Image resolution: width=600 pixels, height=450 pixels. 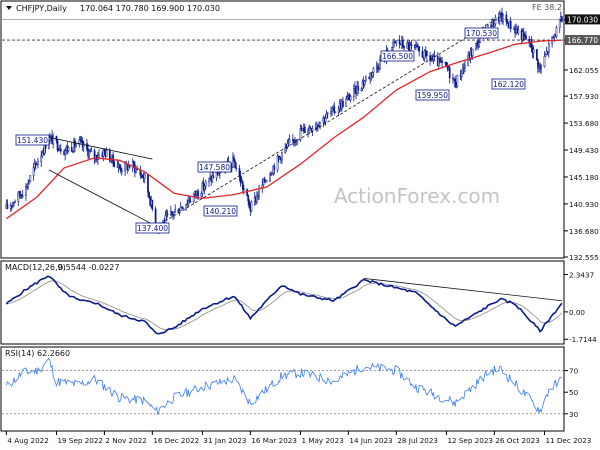 I want to click on price-axis-label: 140.930, so click(x=584, y=204).